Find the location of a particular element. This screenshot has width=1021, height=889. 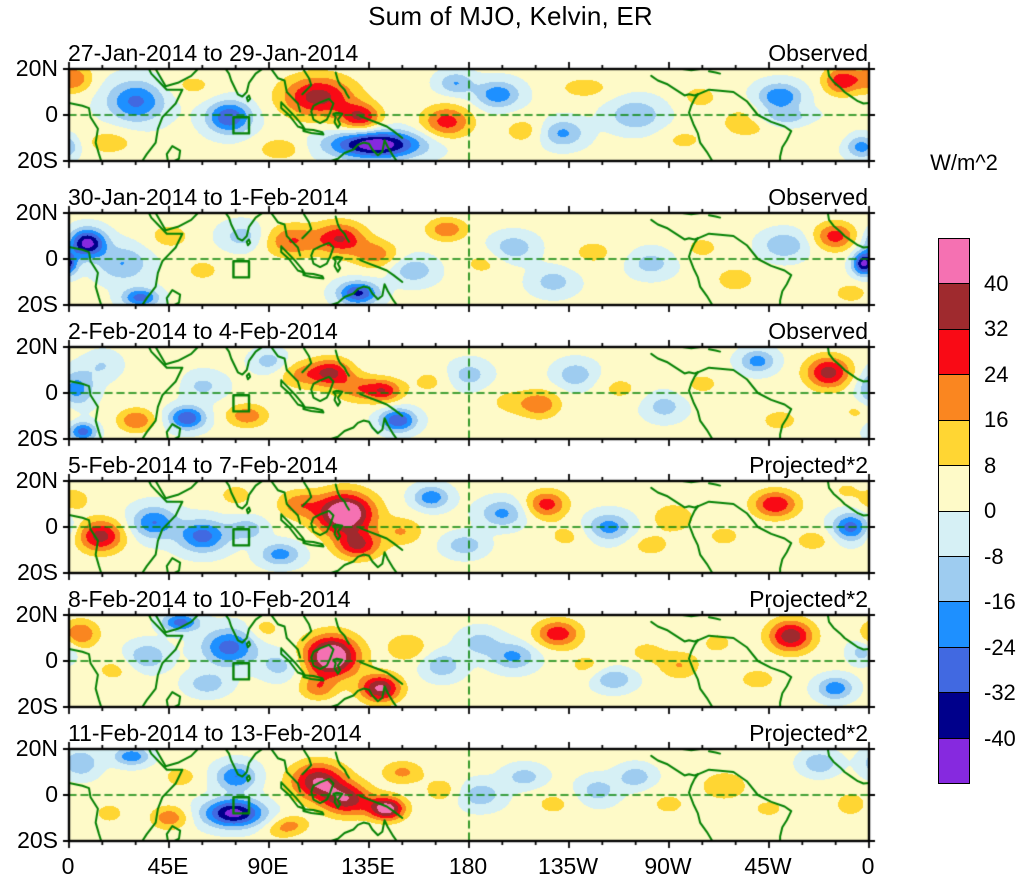

panel-6-ytick-0: 0 is located at coordinates (51, 794).